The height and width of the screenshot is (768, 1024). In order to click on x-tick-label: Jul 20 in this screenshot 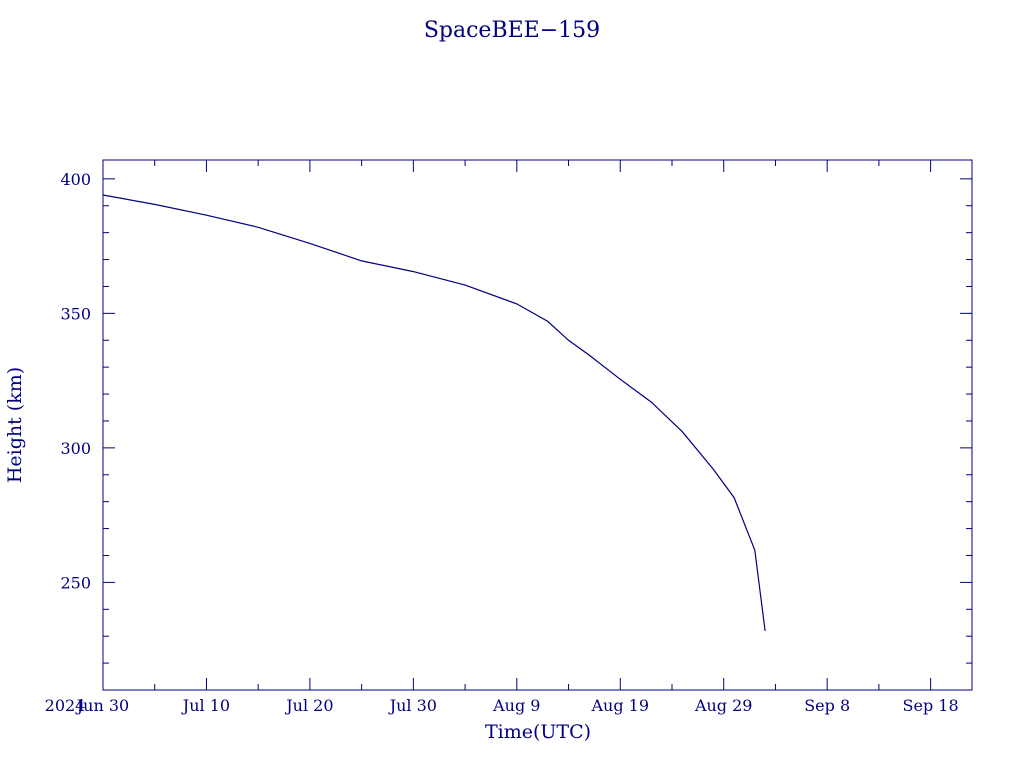, I will do `click(308, 705)`.